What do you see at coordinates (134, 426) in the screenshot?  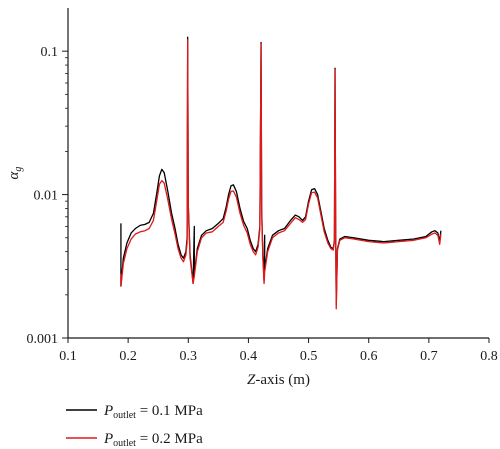 I see `legend: Poutlet = 0.1 MPa Poutlet = 0.2 MPa` at bounding box center [134, 426].